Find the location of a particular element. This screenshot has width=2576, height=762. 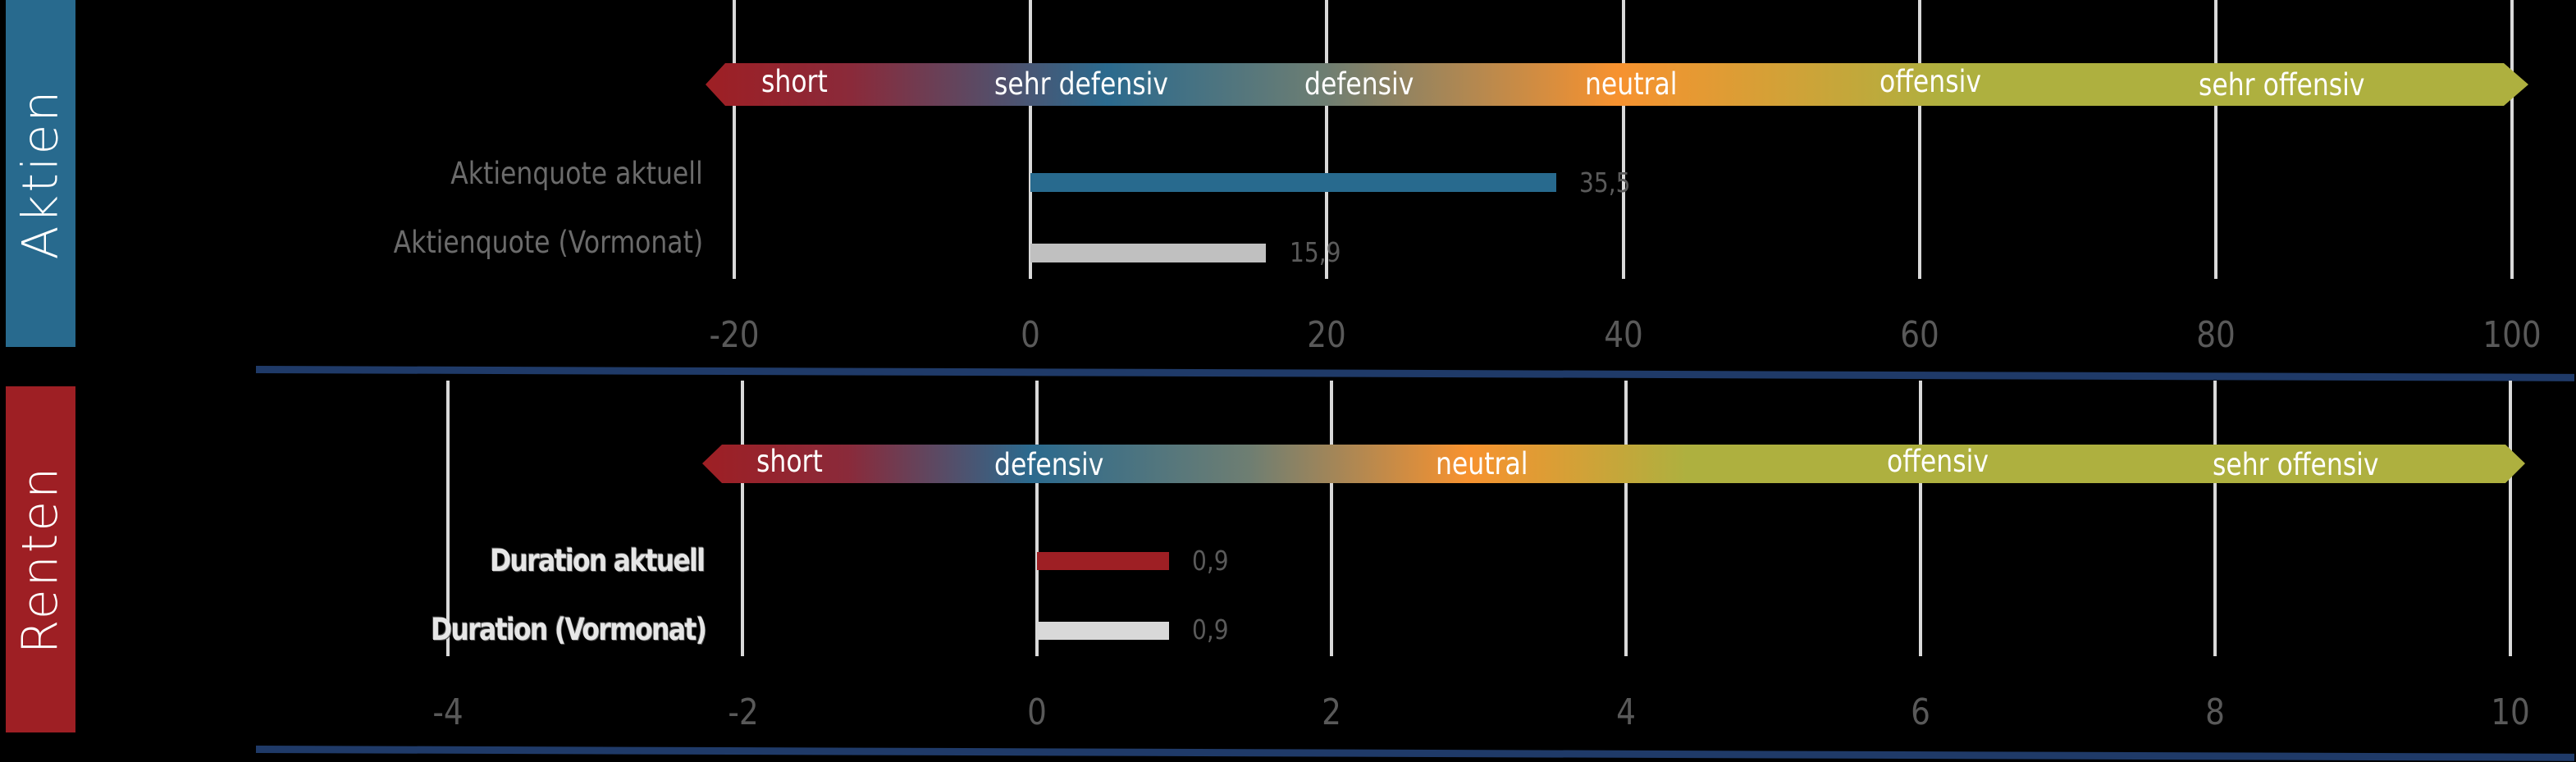

x-tick: 8 is located at coordinates (2215, 712).